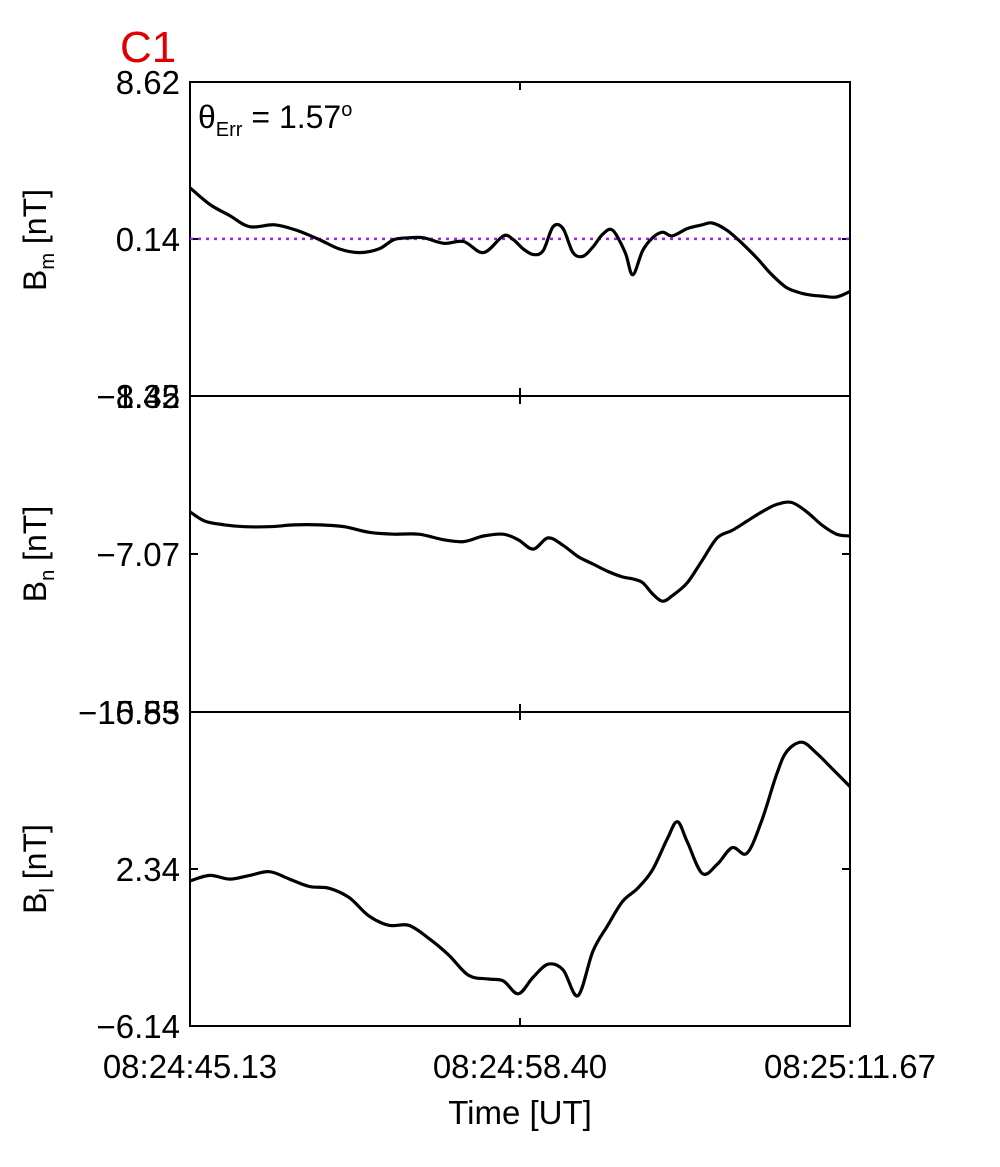  I want to click on bm-ytick-label-1: 0.14, so click(148, 239).